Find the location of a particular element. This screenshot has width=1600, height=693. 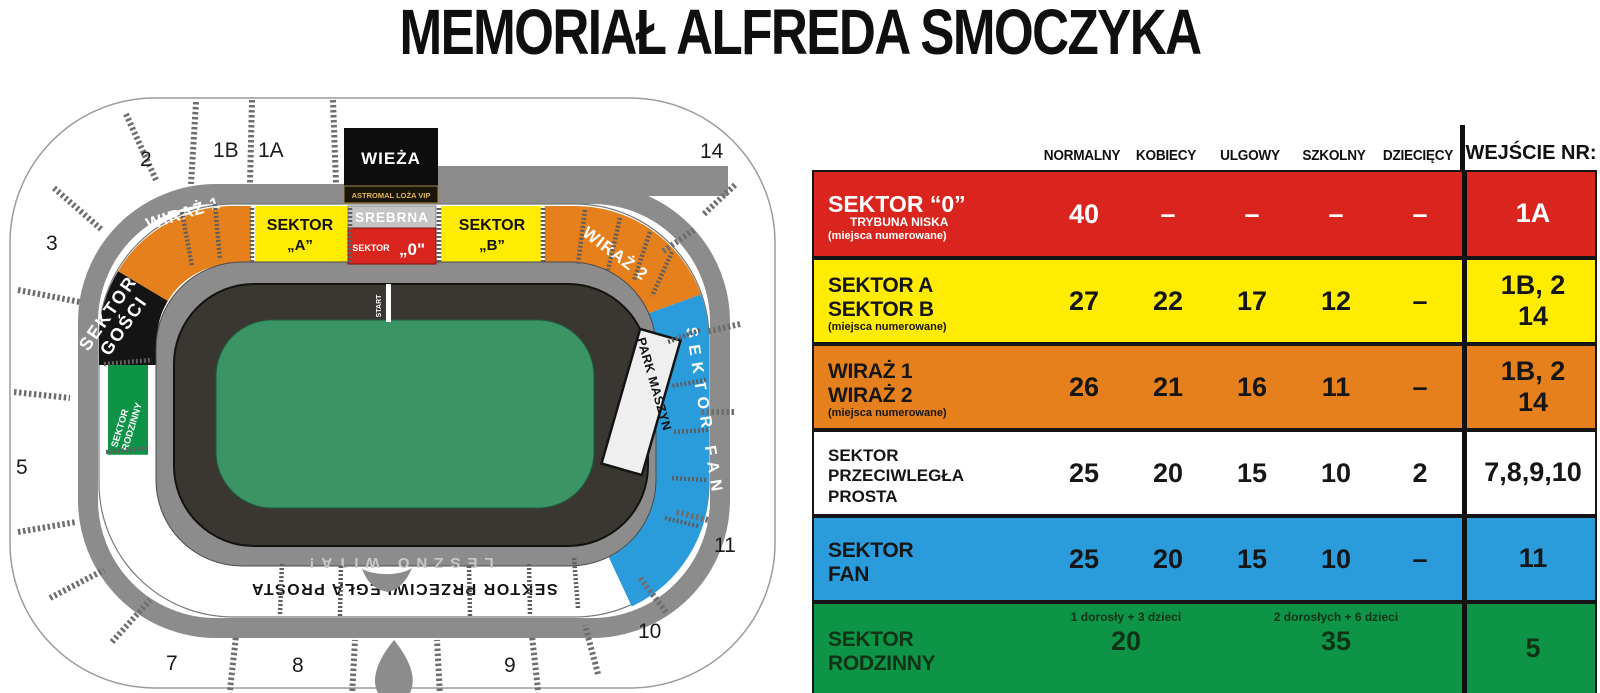

row-label-2: FAN is located at coordinates (849, 574).